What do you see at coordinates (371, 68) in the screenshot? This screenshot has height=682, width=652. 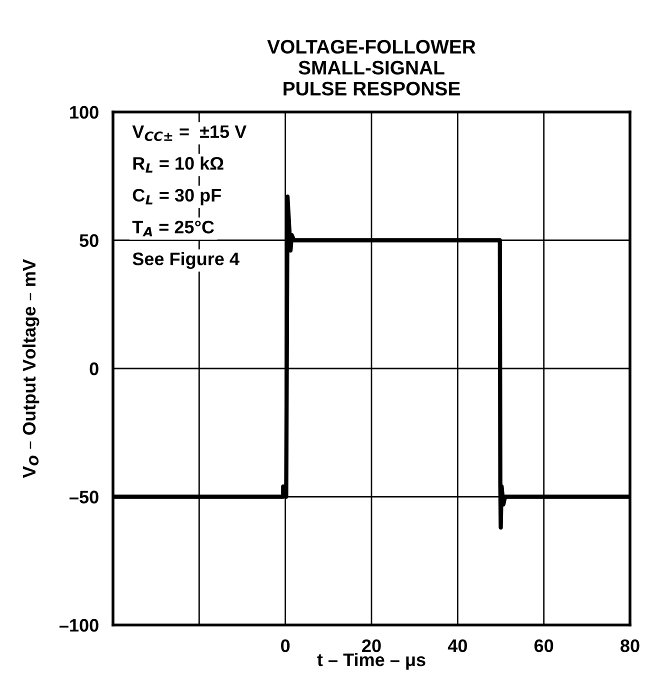 I see `chart-title: VOLTAGE-FOLLOWER SMALL-SIGNAL PULSE RESPONSE` at bounding box center [371, 68].